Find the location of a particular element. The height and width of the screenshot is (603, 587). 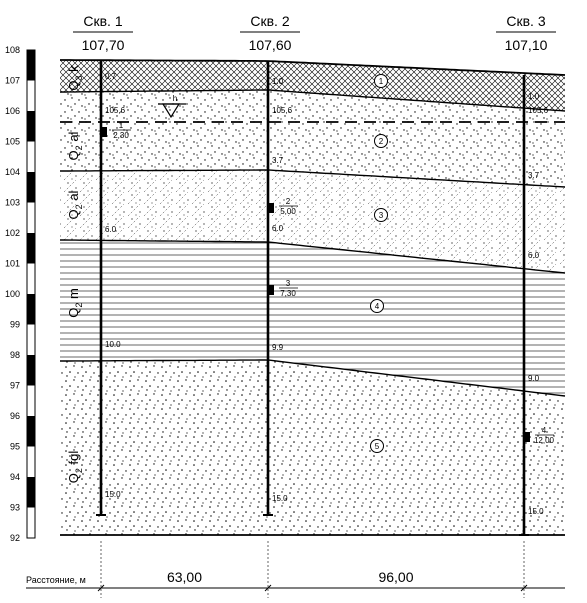

sample-depth: 7,30 is located at coordinates (288, 293).